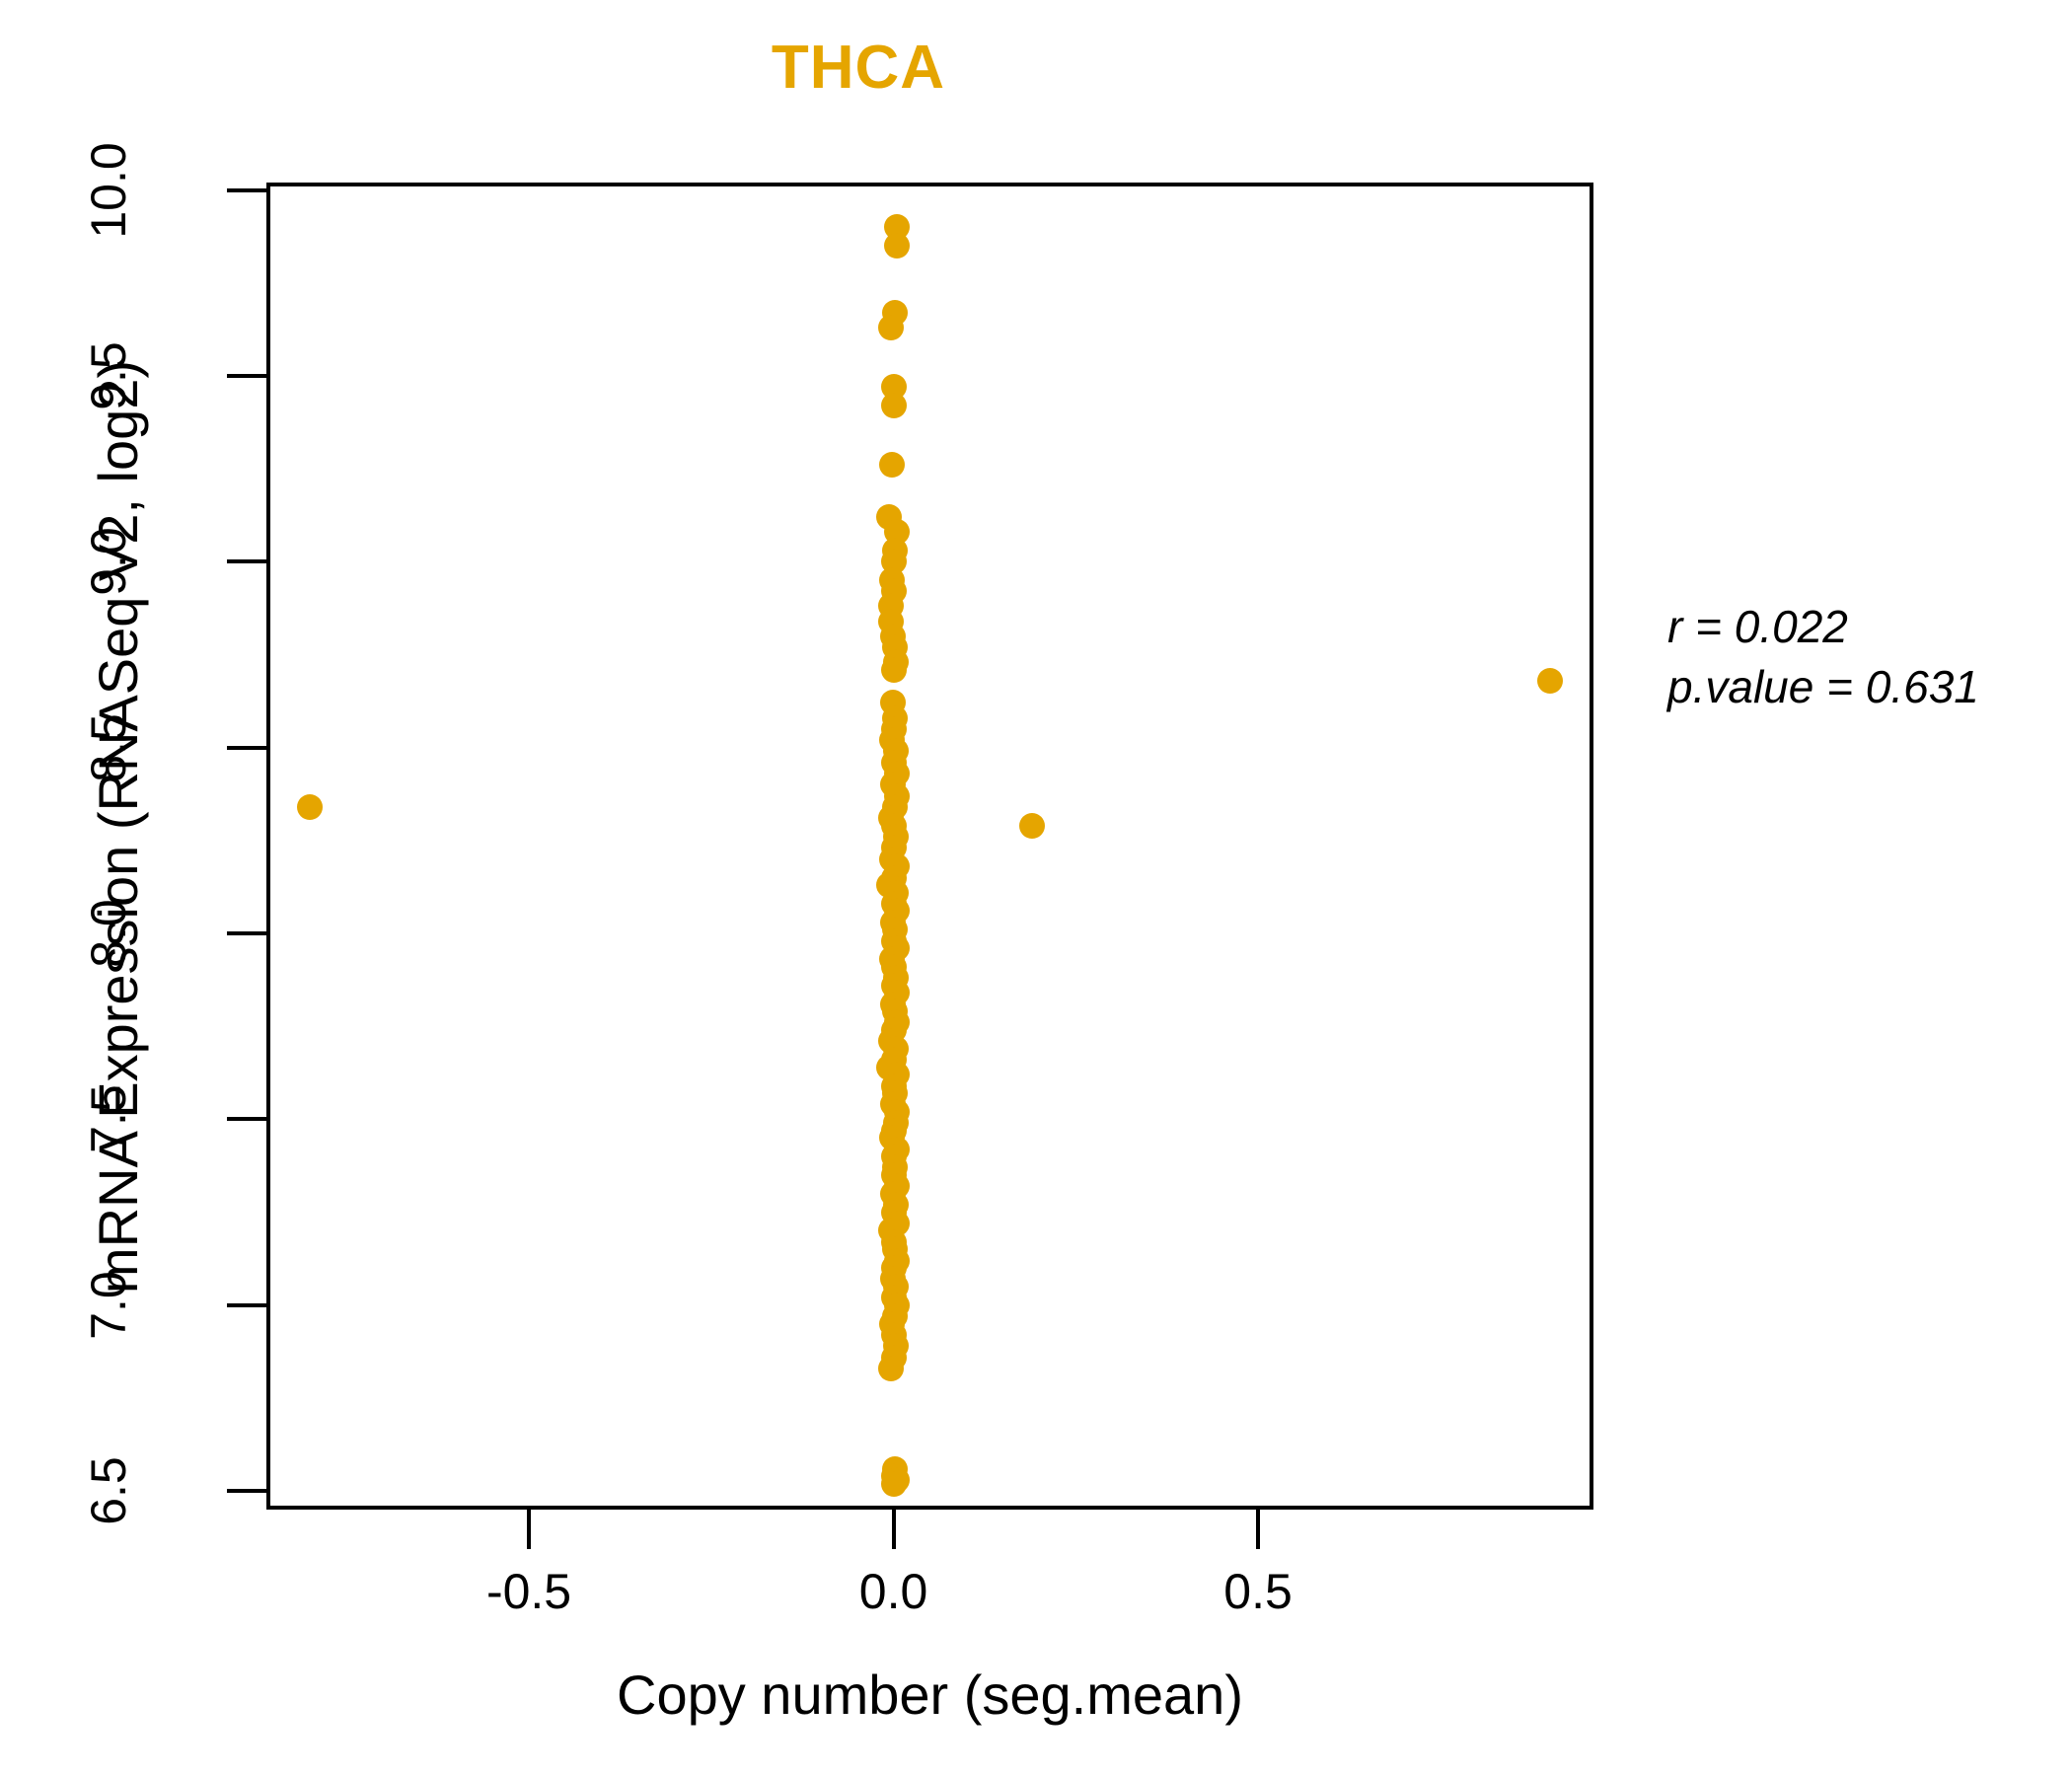 This screenshot has height=1776, width=2072. What do you see at coordinates (109, 747) in the screenshot?
I see `y-tick-label: 8.5` at bounding box center [109, 747].